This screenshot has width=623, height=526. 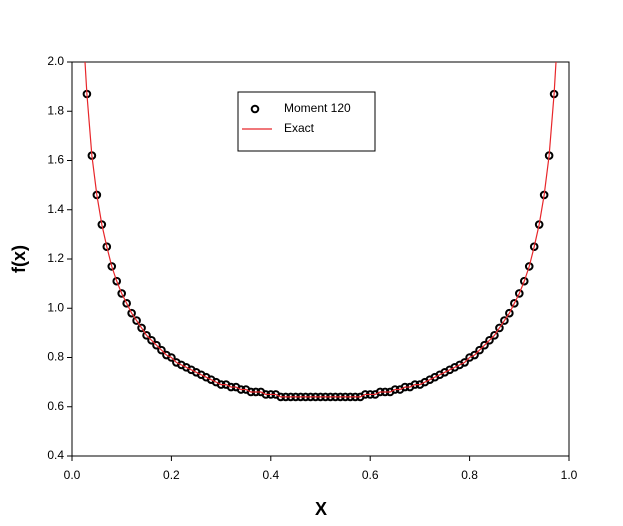 What do you see at coordinates (55, 209) in the screenshot?
I see `y-tick-label: 1.4` at bounding box center [55, 209].